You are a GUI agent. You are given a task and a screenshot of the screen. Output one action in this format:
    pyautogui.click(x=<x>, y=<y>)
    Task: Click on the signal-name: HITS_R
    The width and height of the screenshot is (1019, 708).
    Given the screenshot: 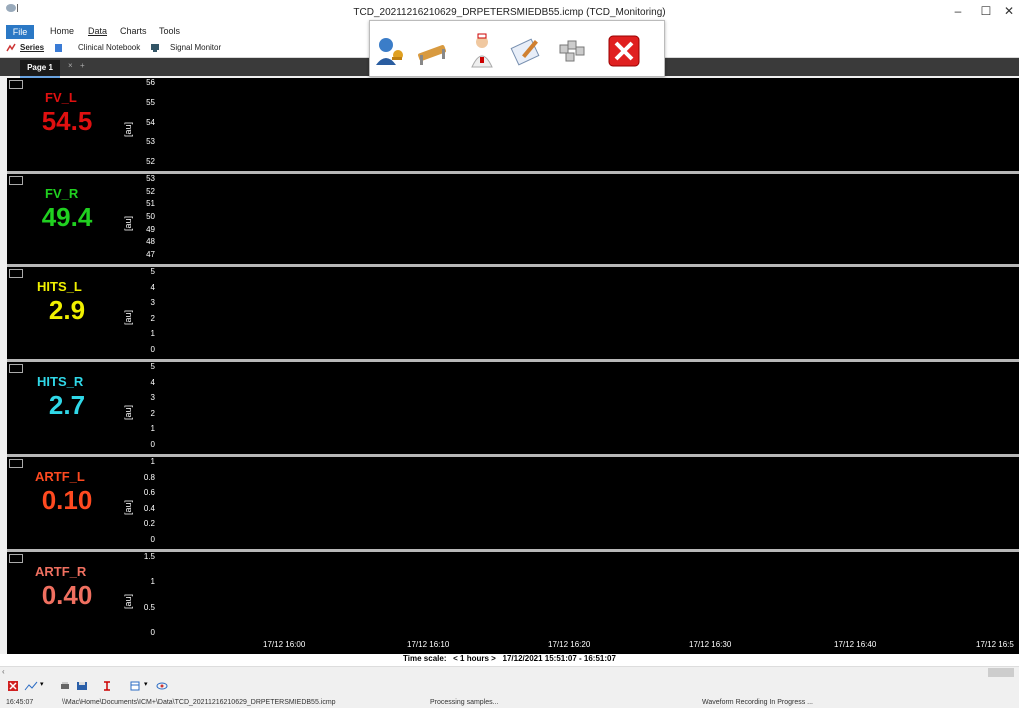 What is the action you would take?
    pyautogui.click(x=60, y=381)
    